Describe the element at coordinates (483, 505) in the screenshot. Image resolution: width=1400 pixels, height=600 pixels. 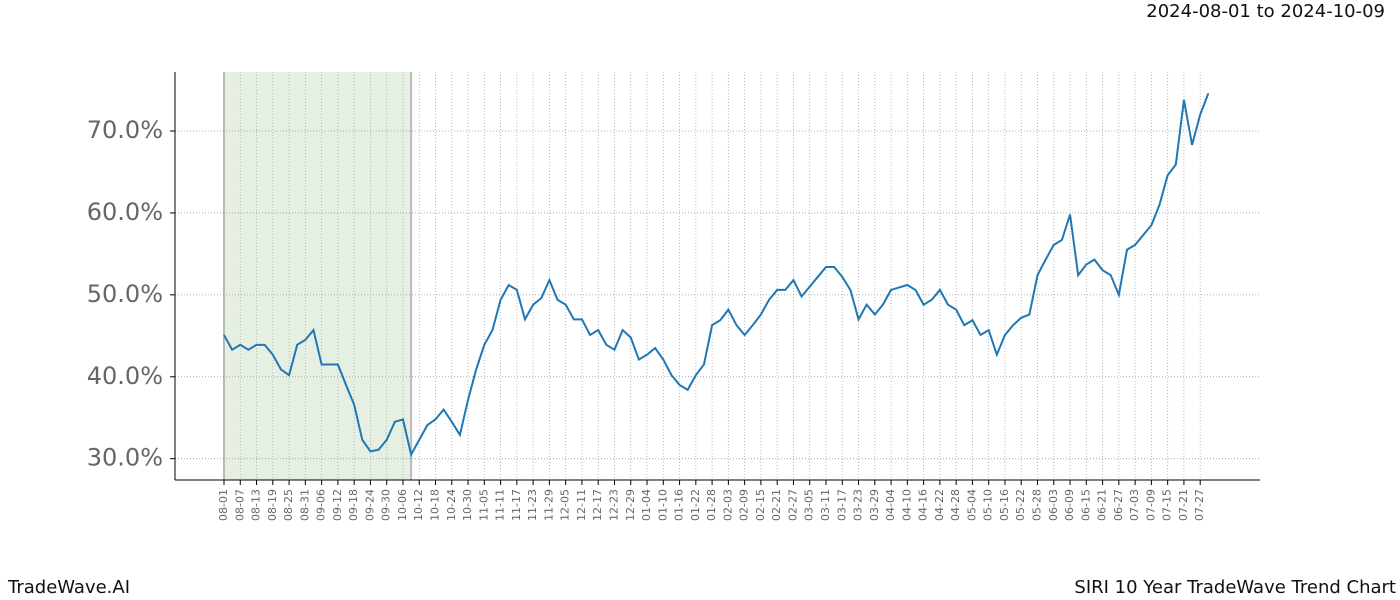
I see `x-tick-label: 11-05` at that location.